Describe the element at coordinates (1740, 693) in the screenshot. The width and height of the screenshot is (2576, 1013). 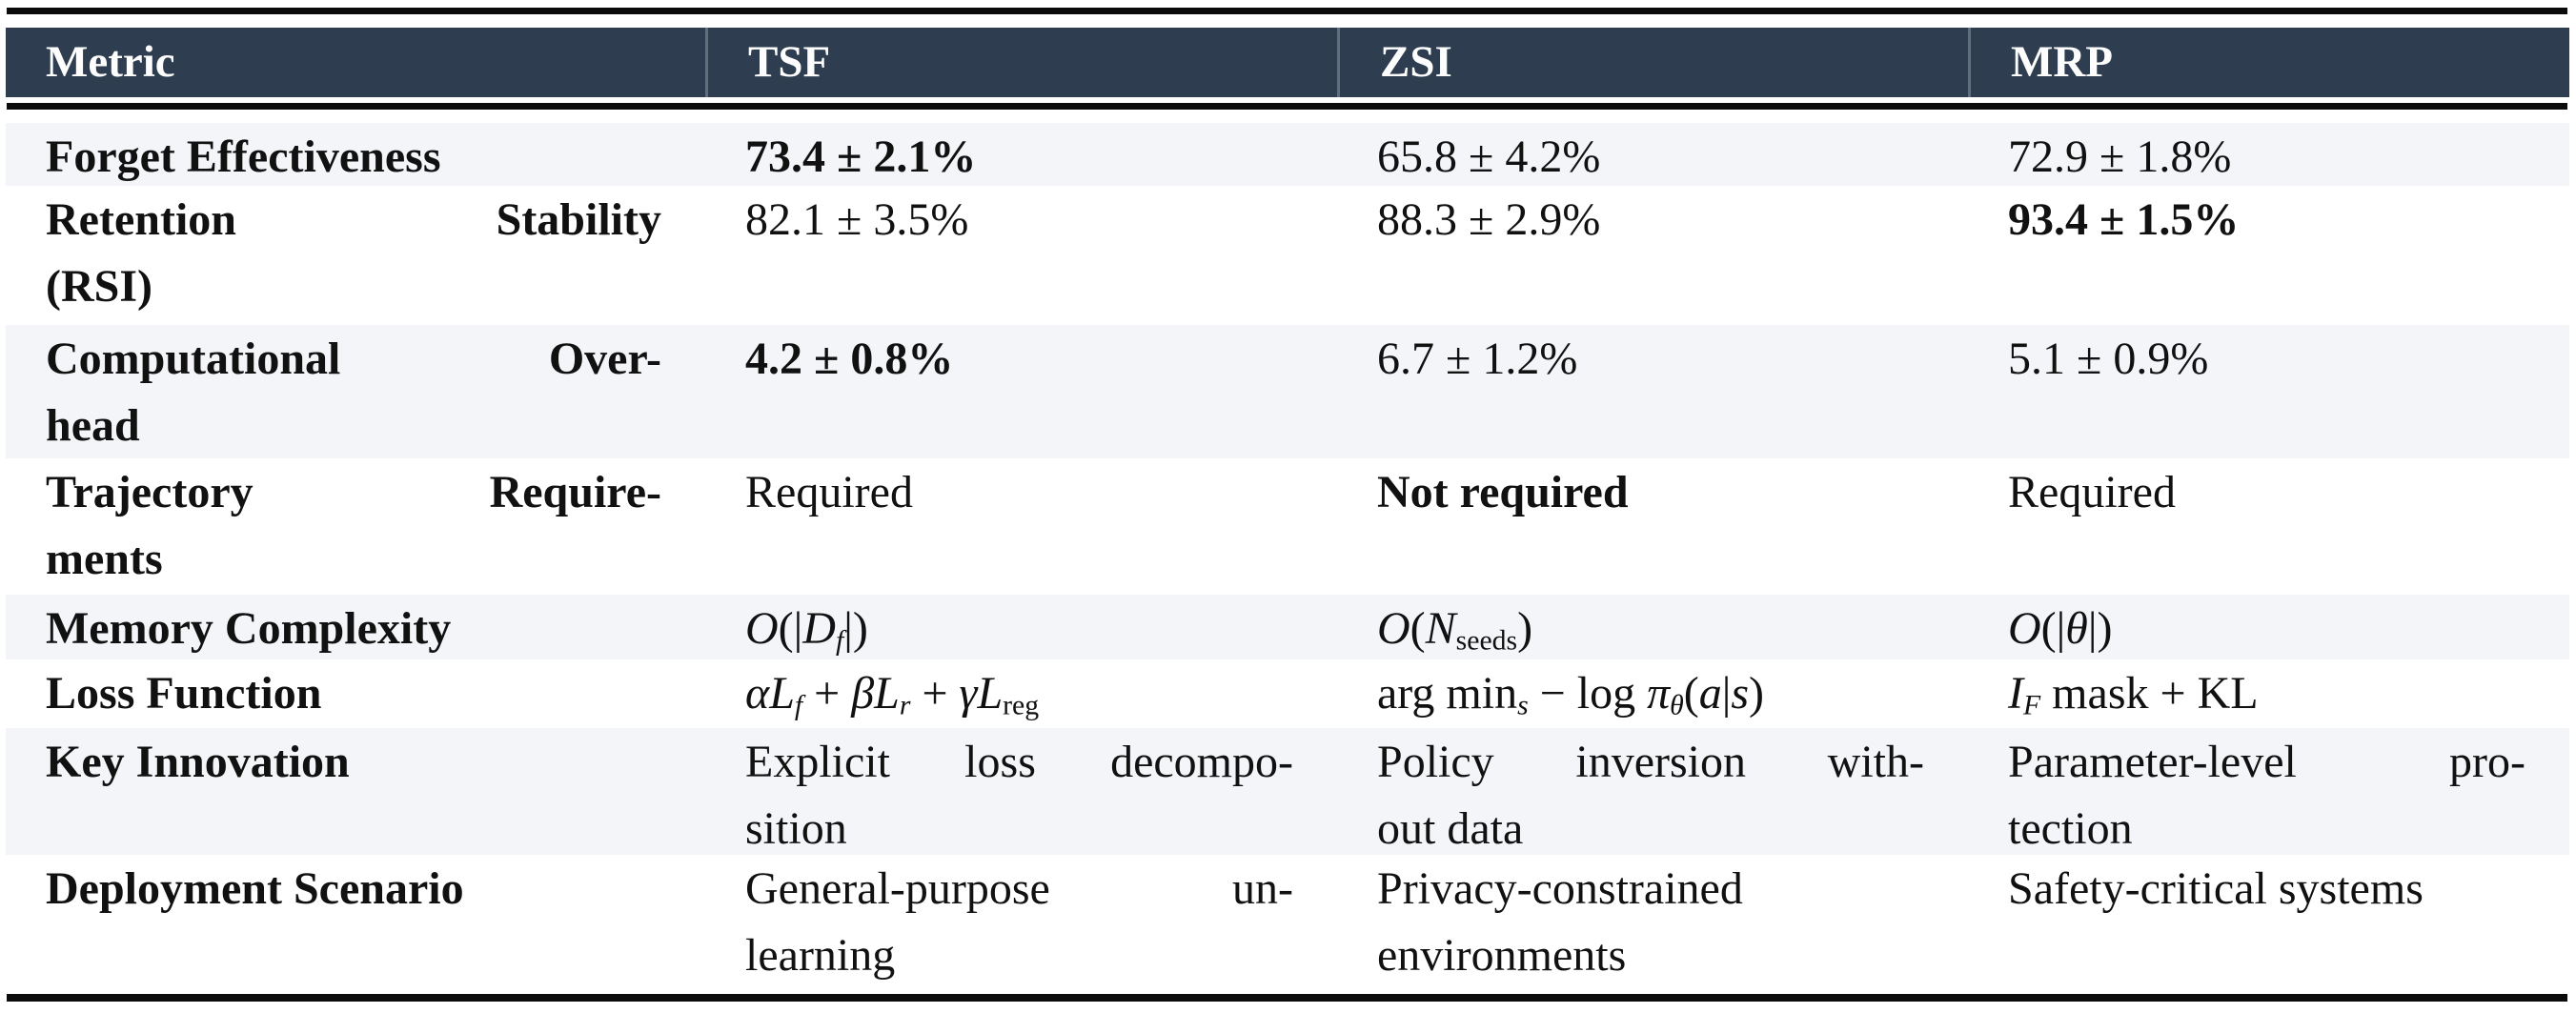
I see `math-segment-it: s` at that location.